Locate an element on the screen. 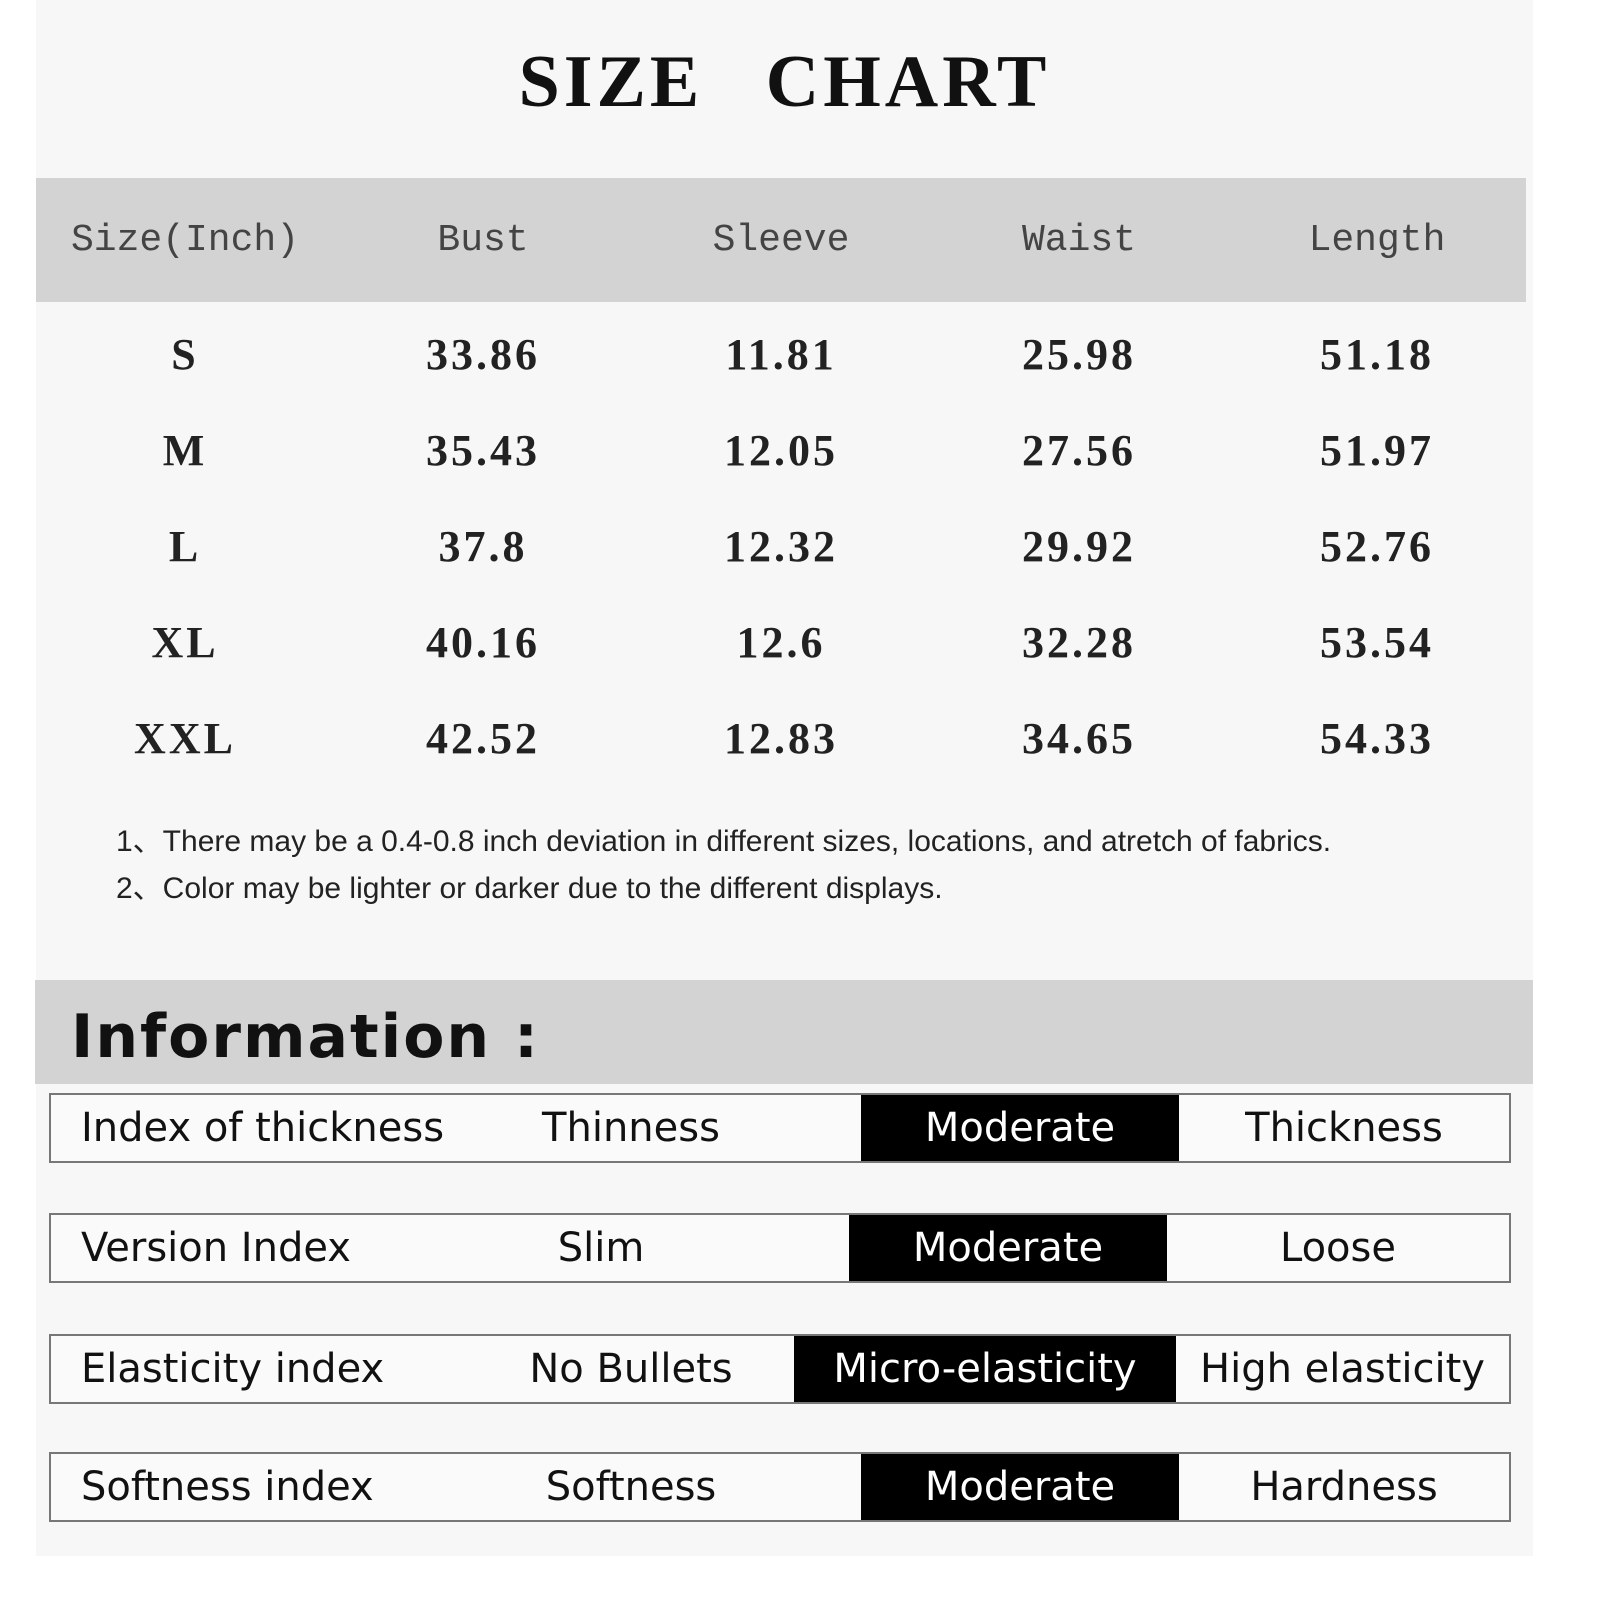  cell-length: 51.97 is located at coordinates (1377, 450).